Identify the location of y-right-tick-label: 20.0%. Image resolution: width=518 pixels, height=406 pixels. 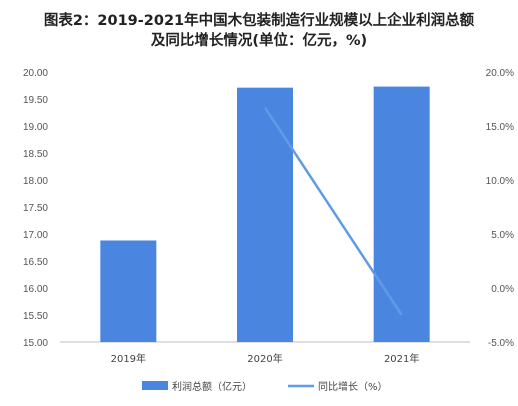
(500, 73).